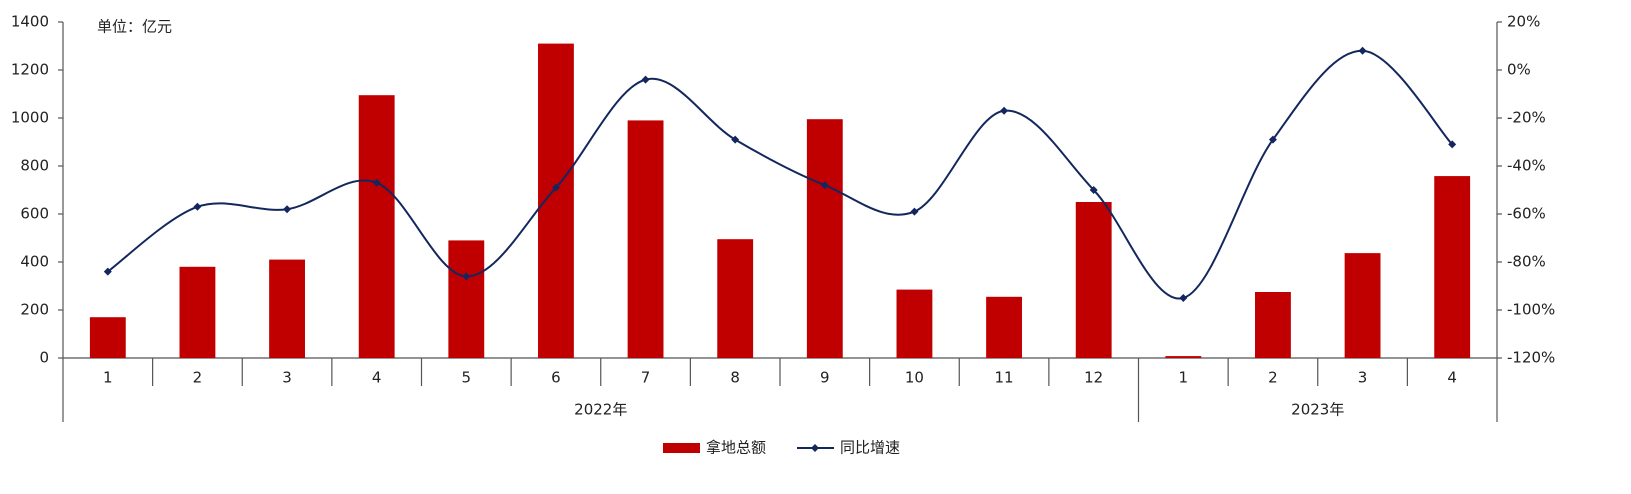  What do you see at coordinates (1526, 262) in the screenshot?
I see `y2-tick-label: -80%` at bounding box center [1526, 262].